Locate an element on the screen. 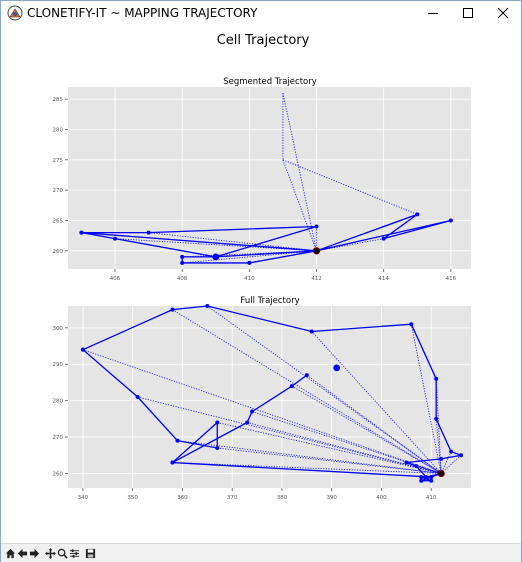  segmented-x-tick-label: 408 is located at coordinates (182, 279).